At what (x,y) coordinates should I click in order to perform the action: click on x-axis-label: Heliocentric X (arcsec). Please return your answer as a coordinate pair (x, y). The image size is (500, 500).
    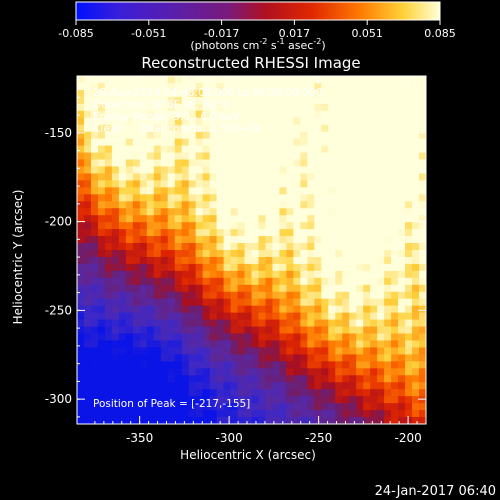
    Looking at the image, I should click on (248, 455).